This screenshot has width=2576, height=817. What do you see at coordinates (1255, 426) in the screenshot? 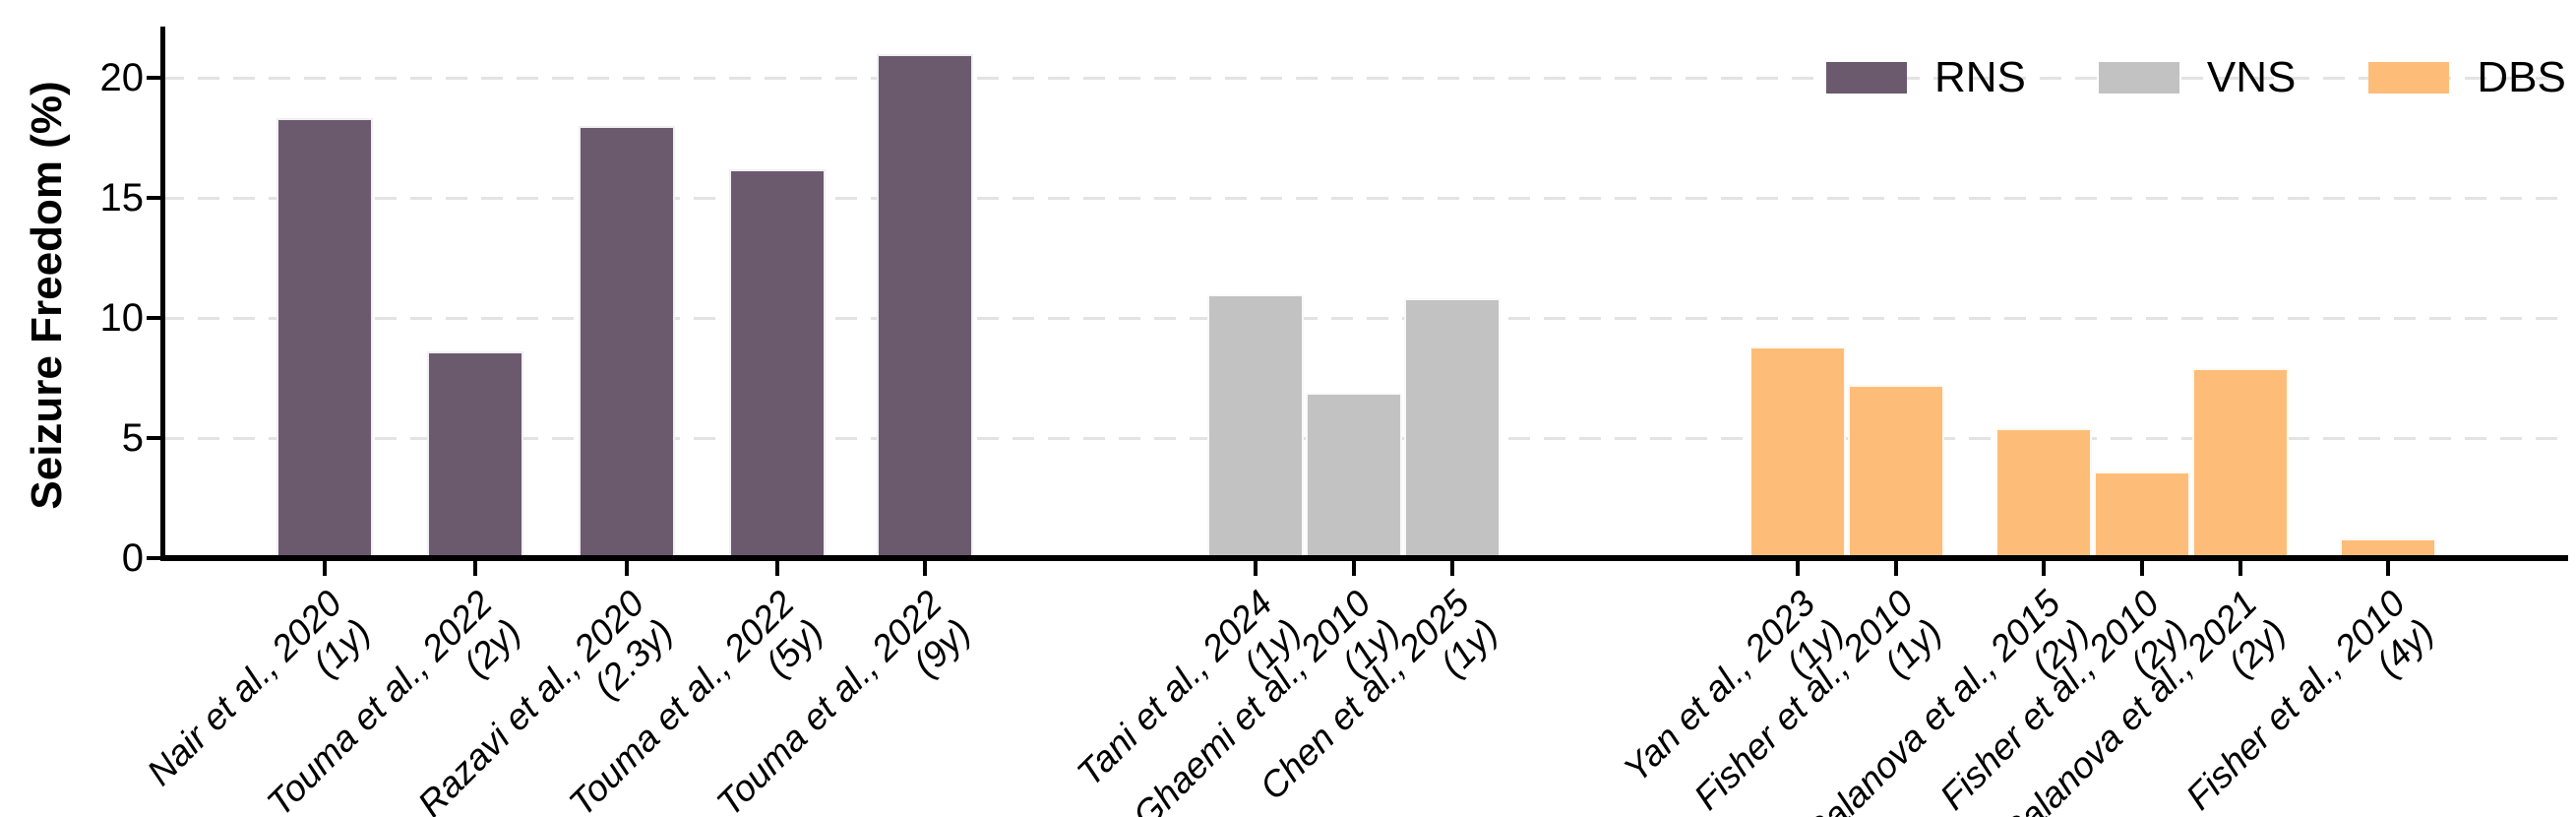
I see `bar-vns-tani-1y` at bounding box center [1255, 426].